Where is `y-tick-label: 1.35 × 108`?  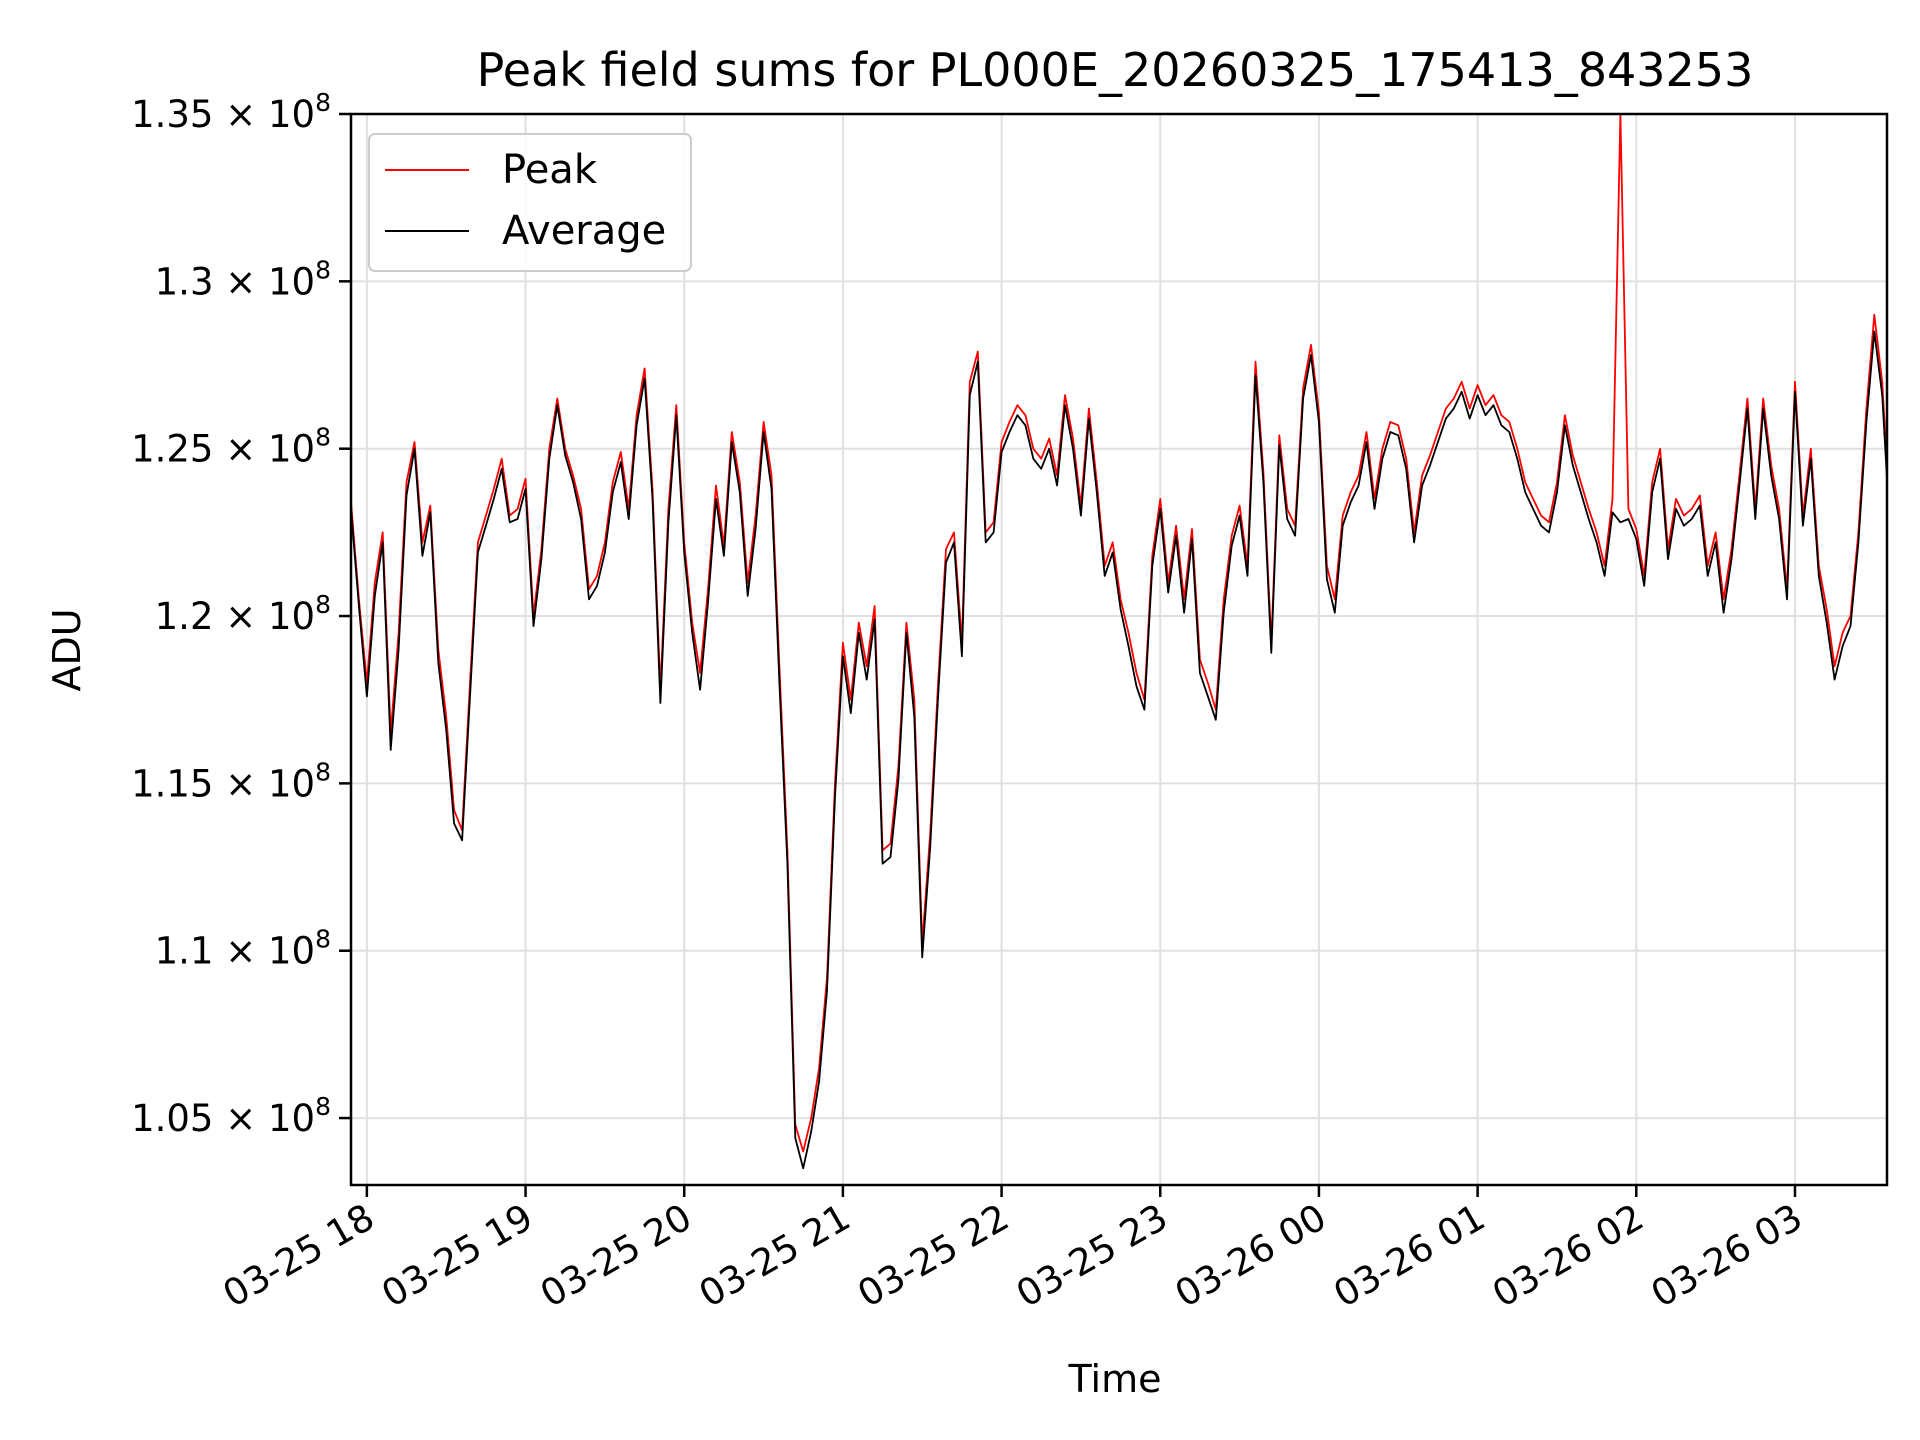 y-tick-label: 1.35 × 108 is located at coordinates (231, 112).